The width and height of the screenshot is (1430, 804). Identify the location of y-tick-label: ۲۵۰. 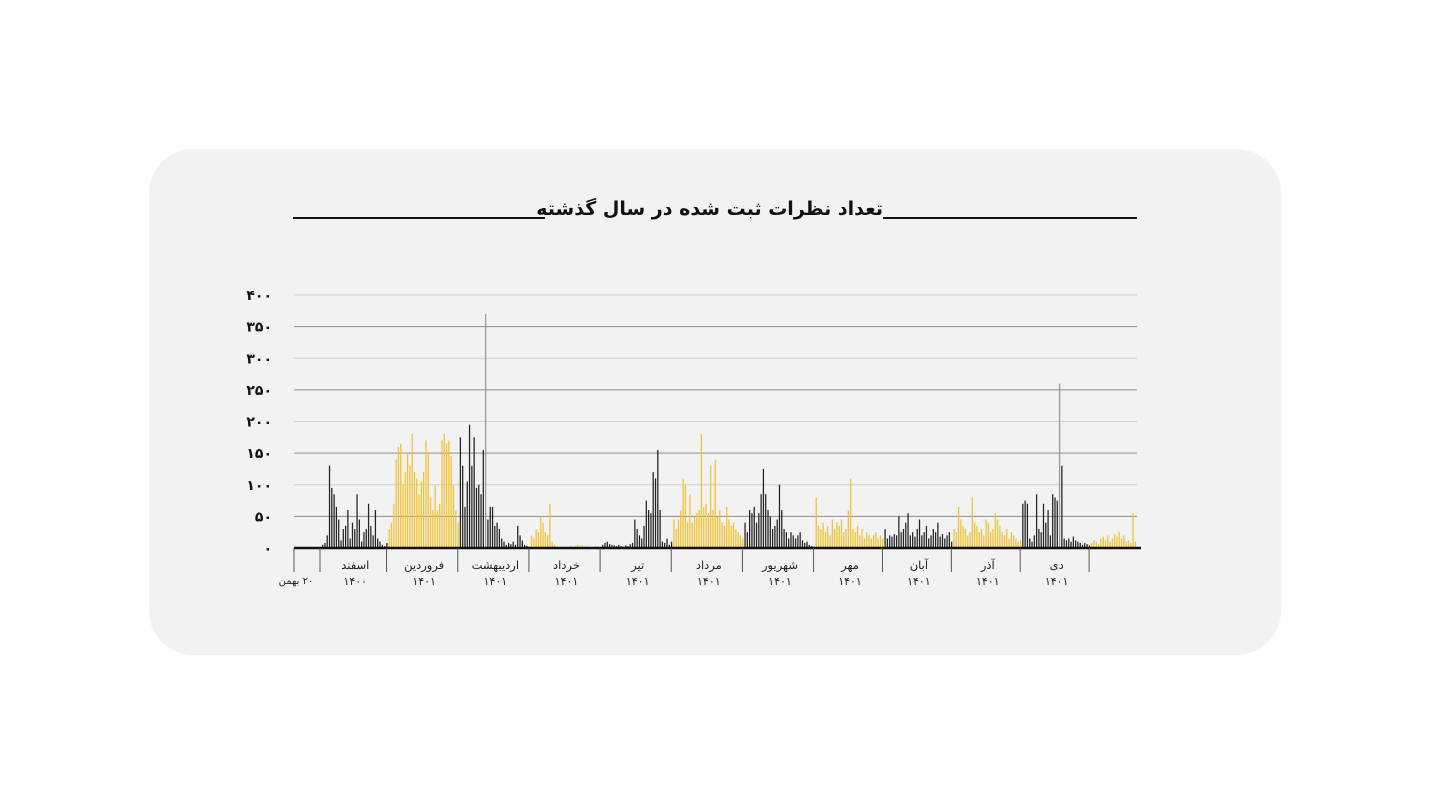
(259, 391).